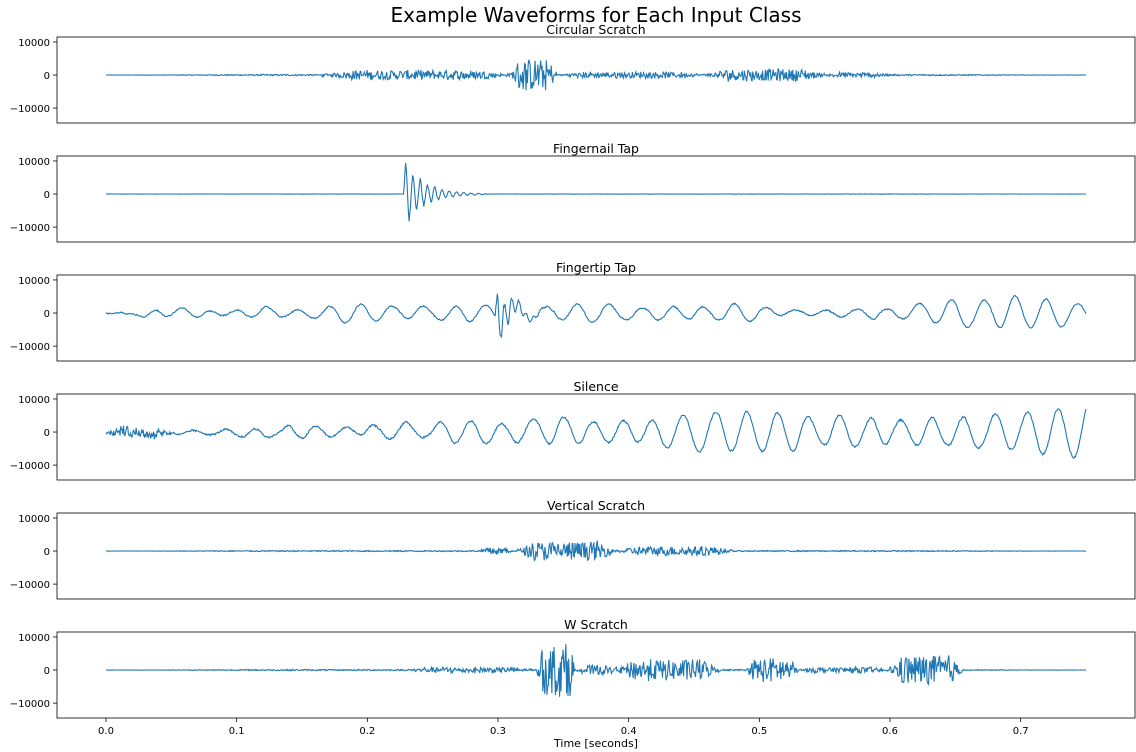 This screenshot has width=1136, height=752. I want to click on panel-0: Circular Scratch 10000 0 −10000, so click(573, 73).